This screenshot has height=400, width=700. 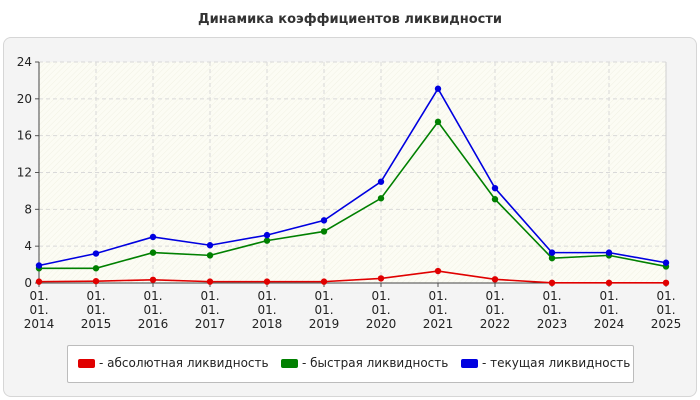 I want to click on x-tick-label: 01. 01. 2025, so click(x=666, y=310).